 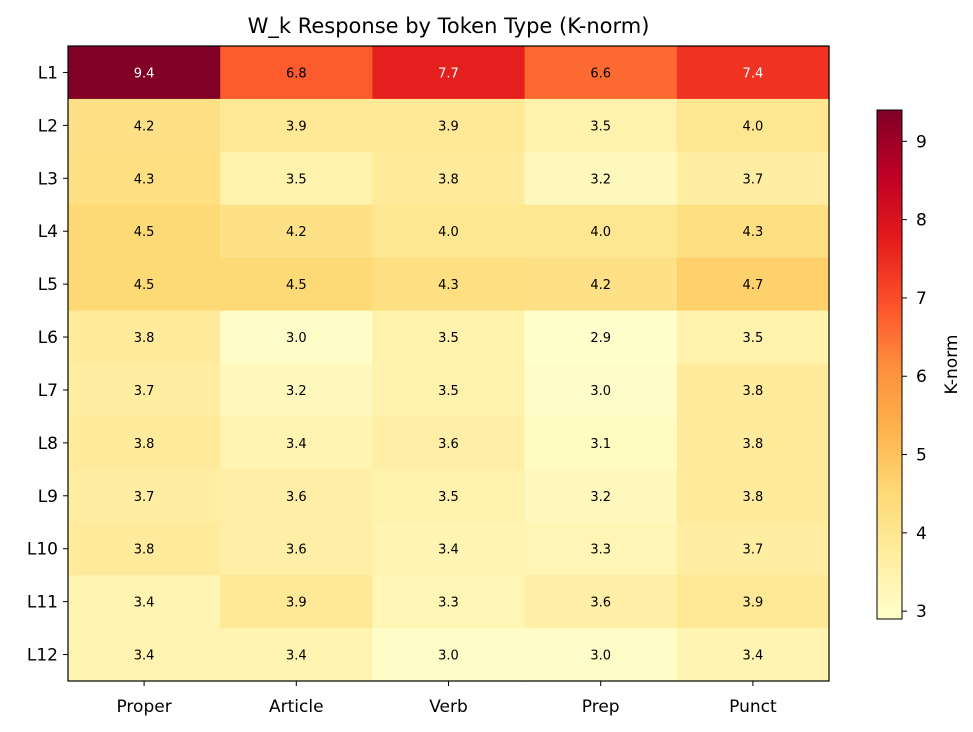 I want to click on y-tick-label: L2, so click(x=48, y=126).